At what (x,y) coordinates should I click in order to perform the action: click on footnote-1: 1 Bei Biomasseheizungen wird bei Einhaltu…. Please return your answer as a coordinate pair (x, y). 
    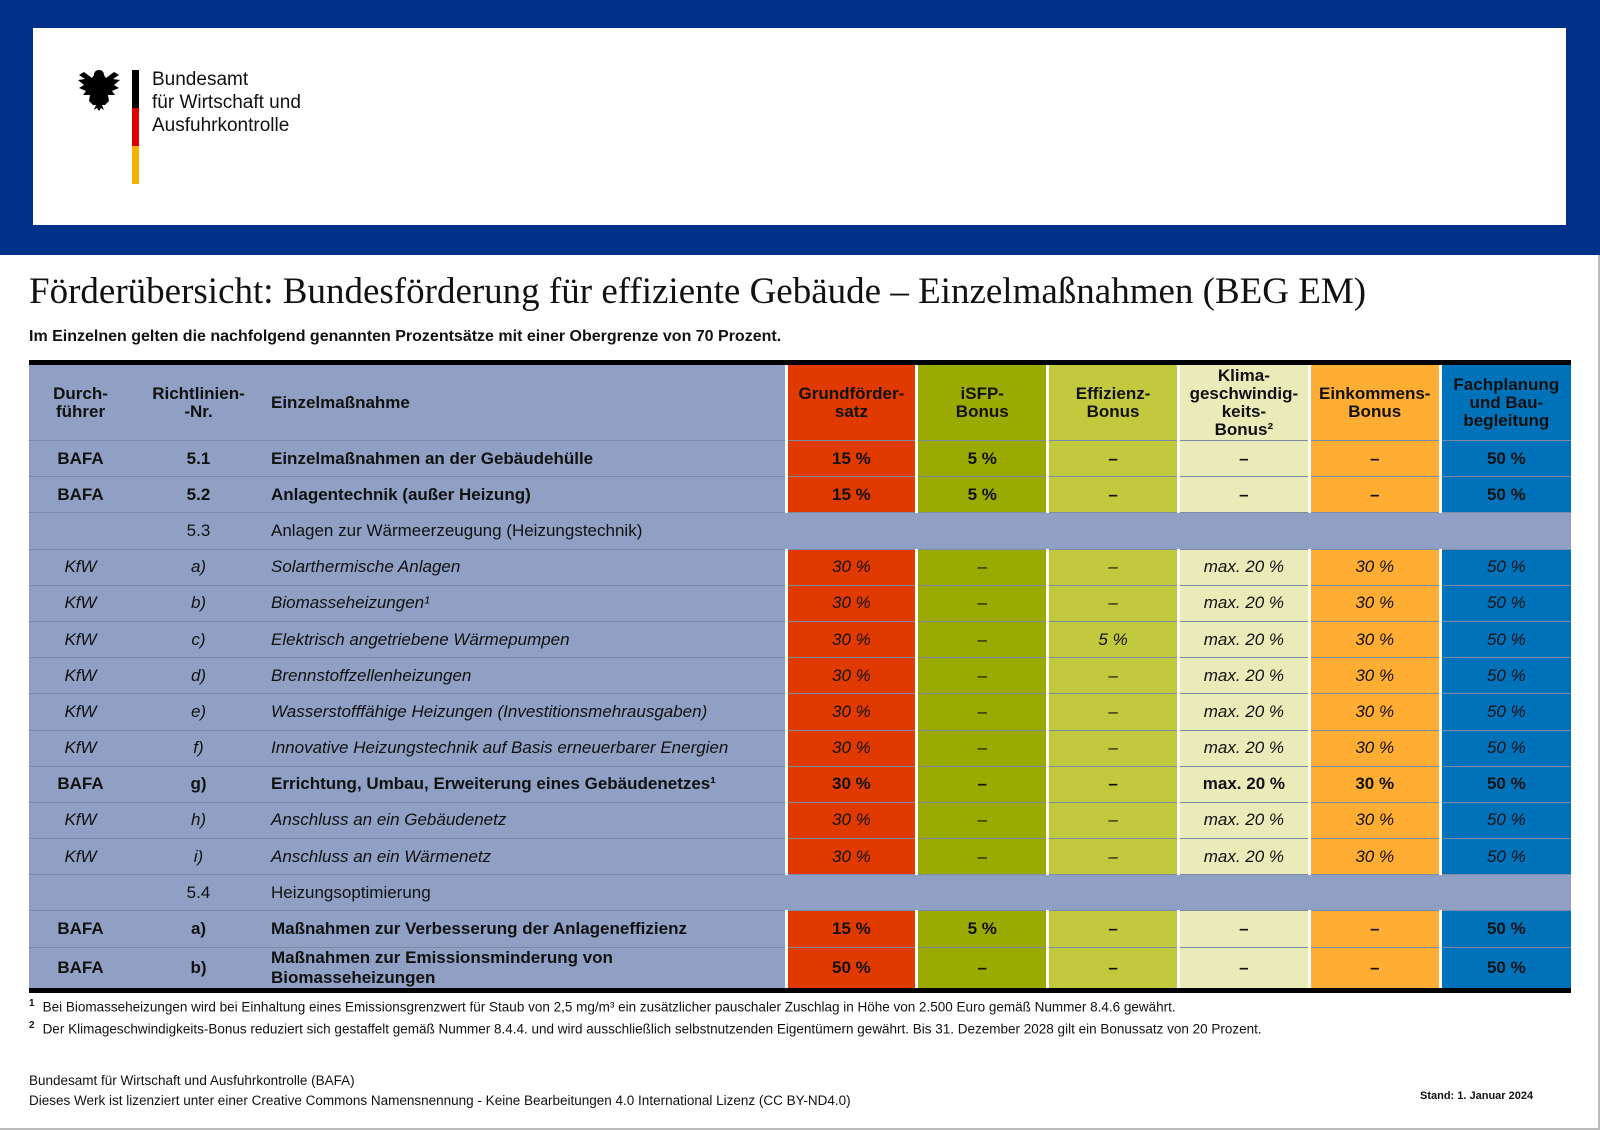
    Looking at the image, I should click on (602, 1006).